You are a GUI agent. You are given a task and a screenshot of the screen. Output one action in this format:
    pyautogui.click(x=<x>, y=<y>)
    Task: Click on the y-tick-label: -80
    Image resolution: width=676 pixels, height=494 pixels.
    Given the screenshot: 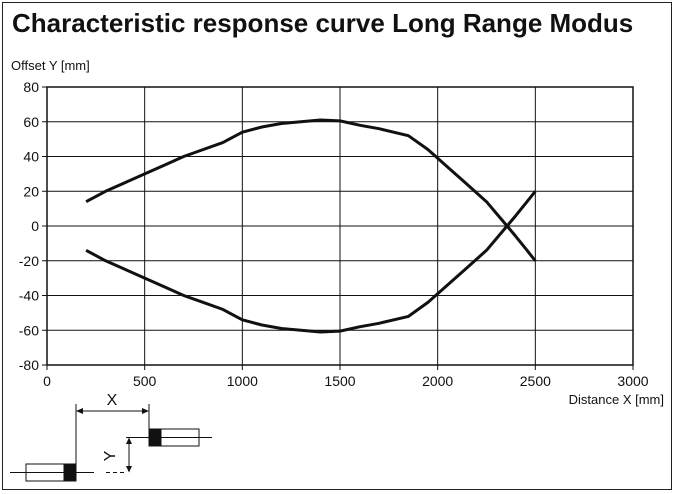 What is the action you would take?
    pyautogui.click(x=29, y=365)
    